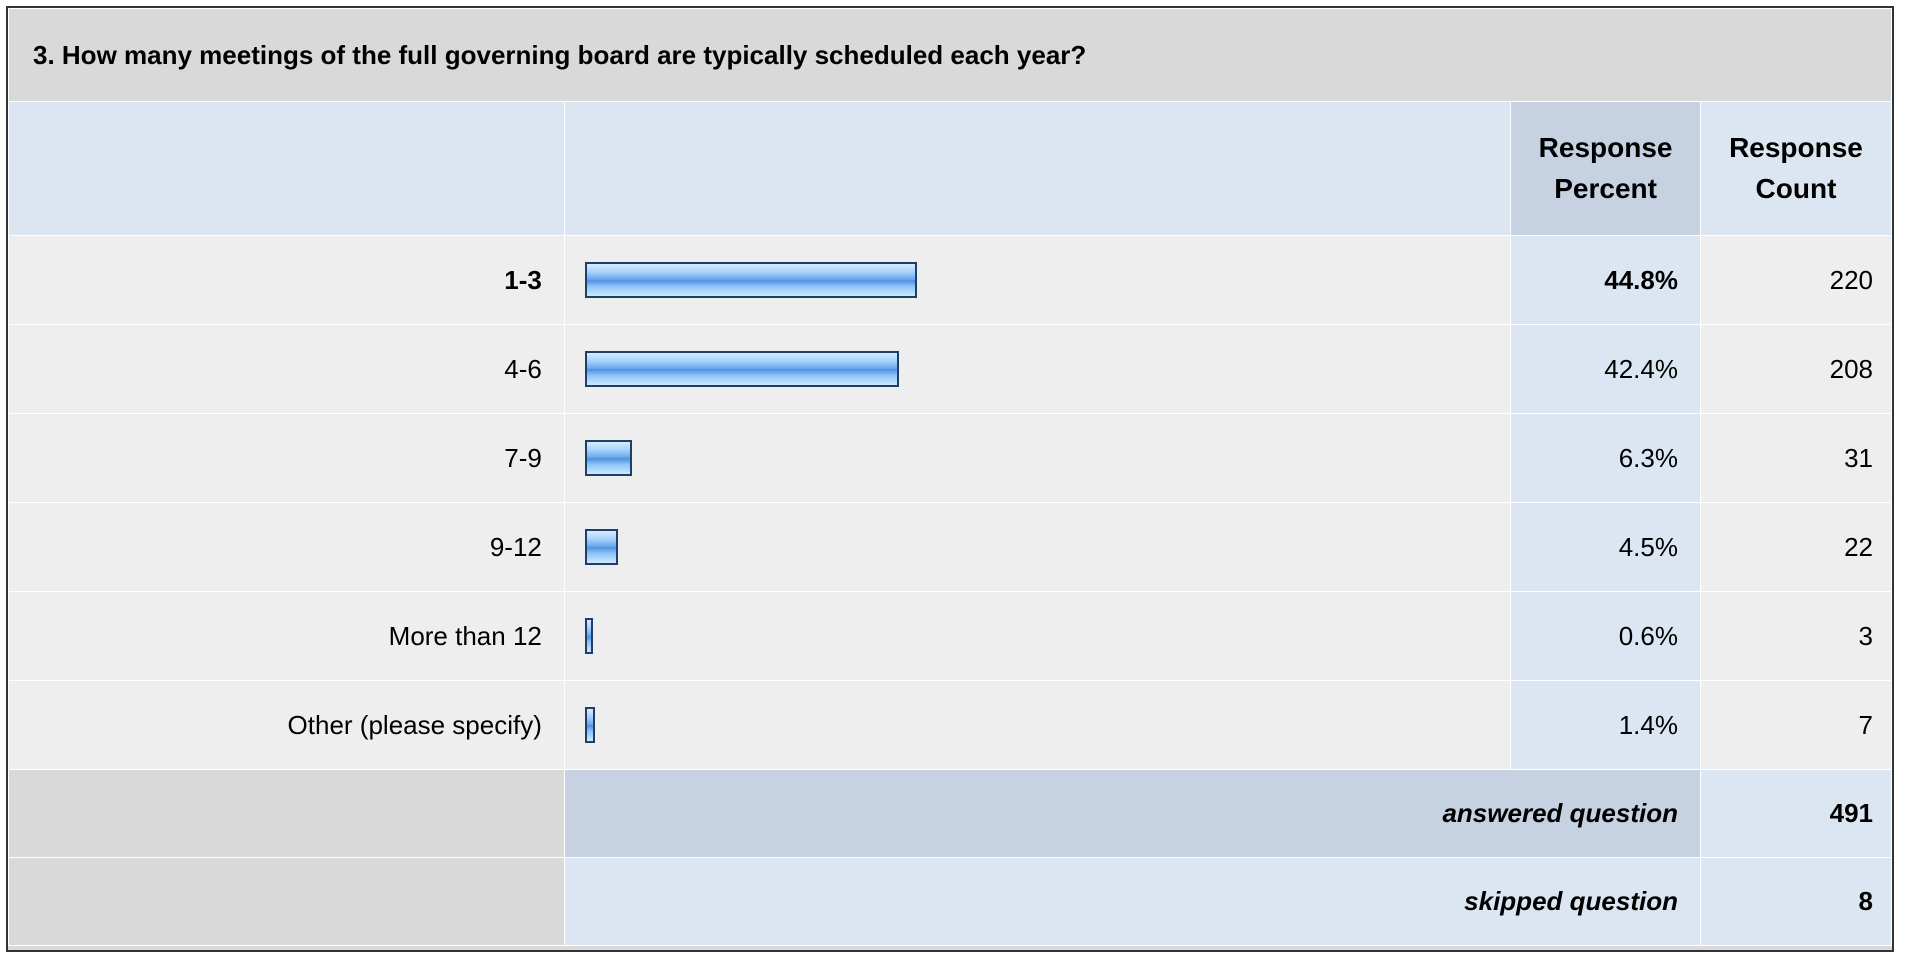 Image resolution: width=1907 pixels, height=954 pixels. Describe the element at coordinates (1605, 188) in the screenshot. I see `response-percent-header-line2: Percent` at that location.